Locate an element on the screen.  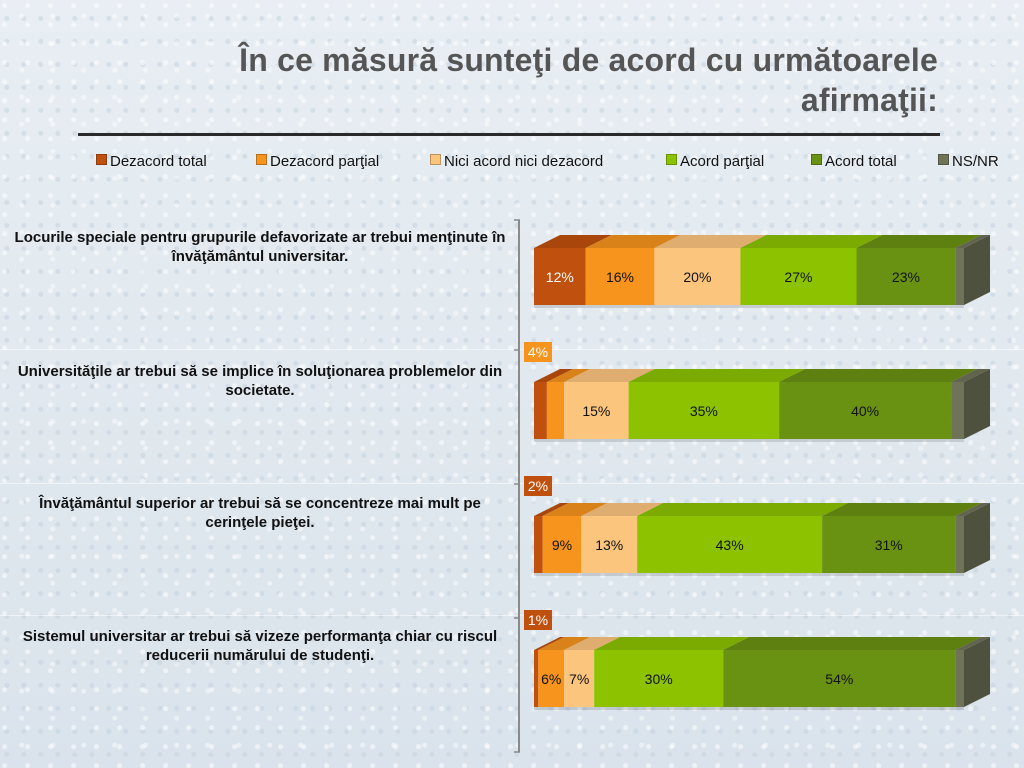
data-label: 12% is located at coordinates (560, 277).